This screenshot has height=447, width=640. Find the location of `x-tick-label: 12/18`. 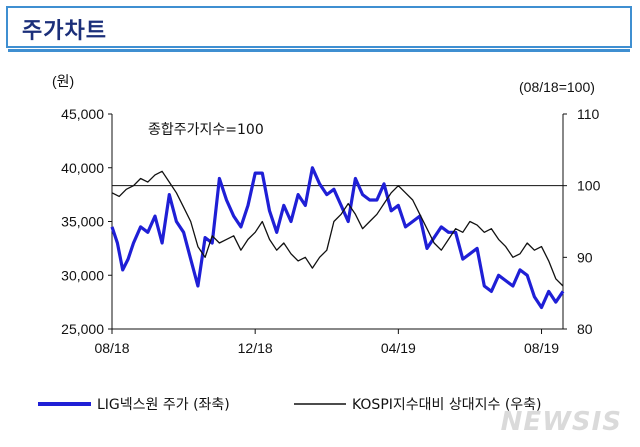

x-tick-label: 12/18 is located at coordinates (255, 348).